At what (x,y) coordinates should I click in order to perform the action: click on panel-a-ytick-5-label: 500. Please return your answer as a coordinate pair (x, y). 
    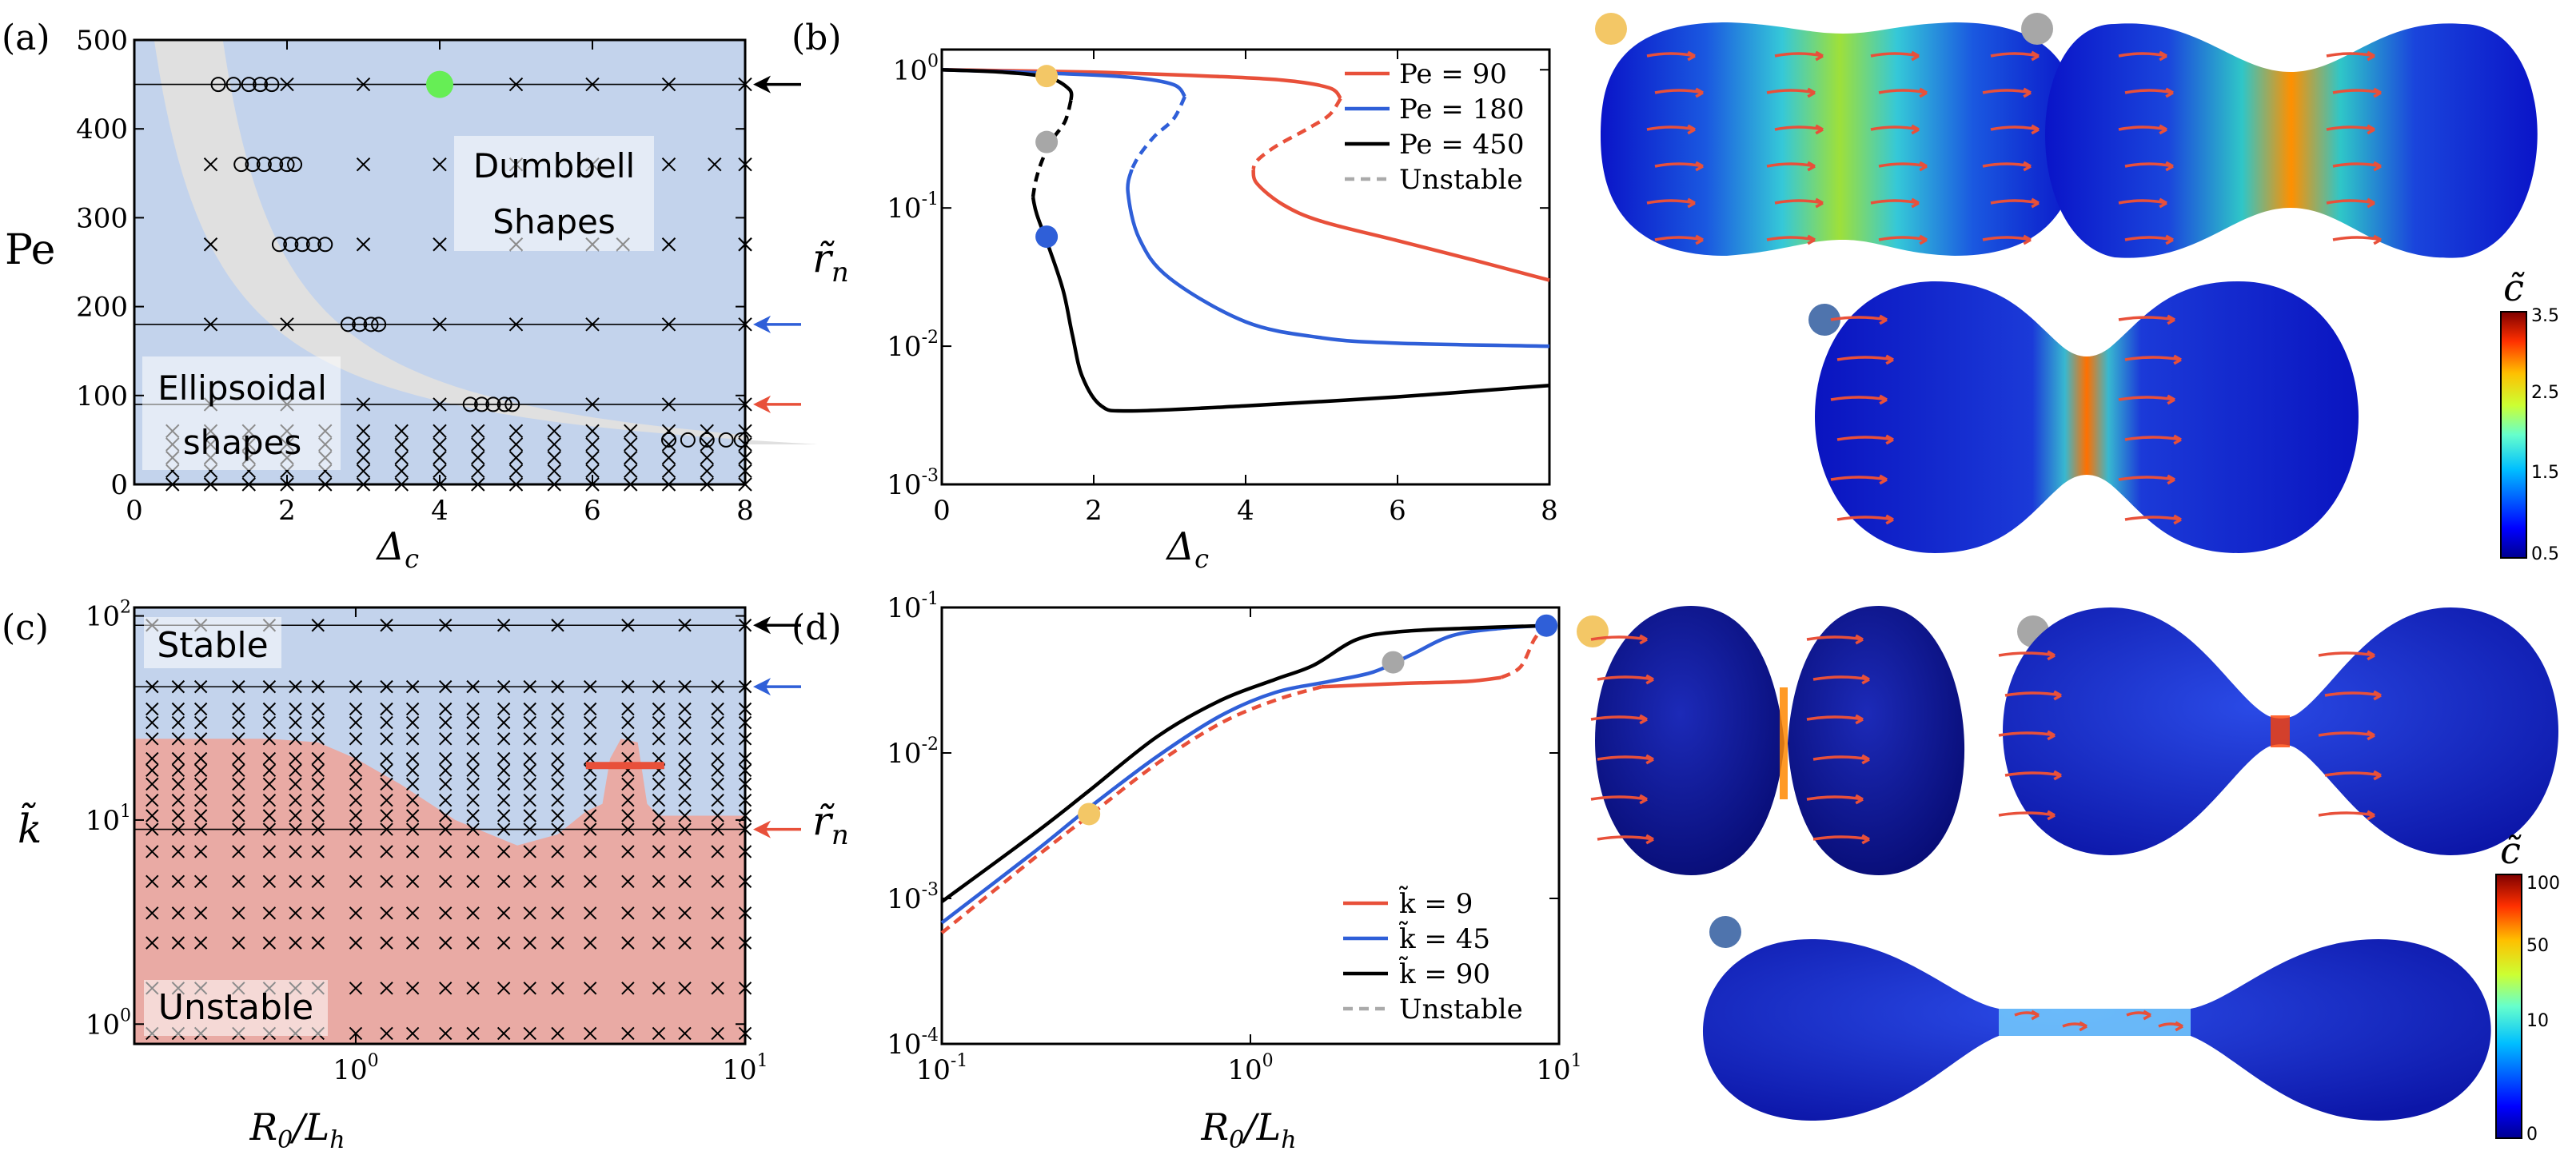
    Looking at the image, I should click on (102, 41).